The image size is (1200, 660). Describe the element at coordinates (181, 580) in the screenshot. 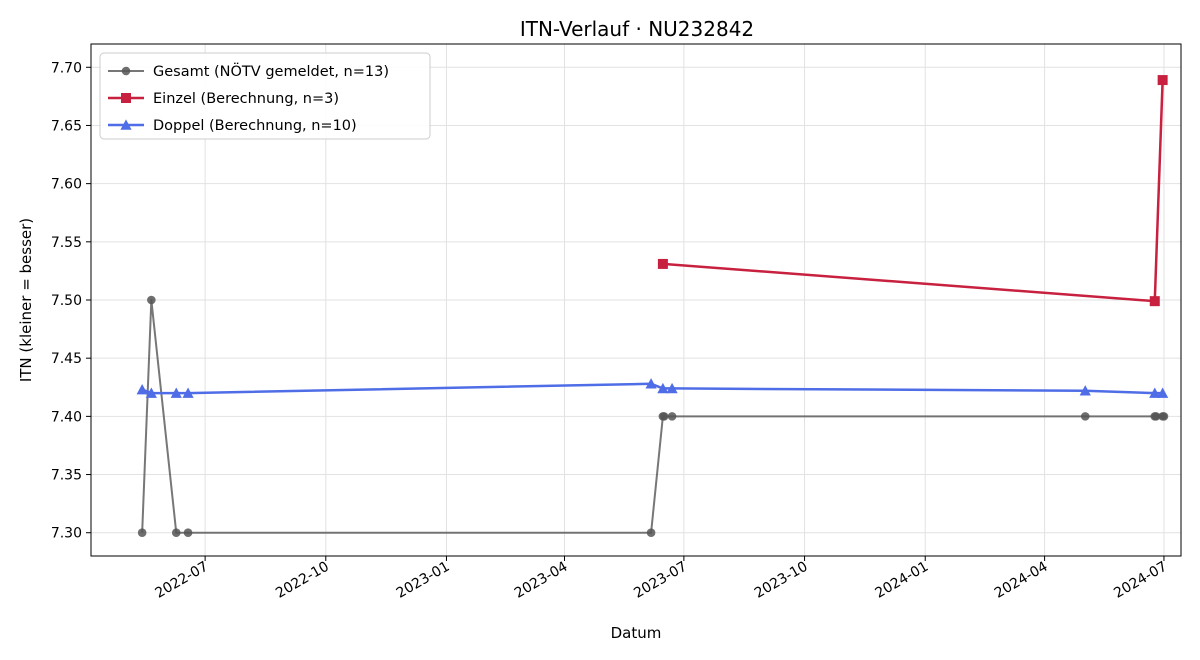

I see `x-tick-label: 2022-07` at that location.